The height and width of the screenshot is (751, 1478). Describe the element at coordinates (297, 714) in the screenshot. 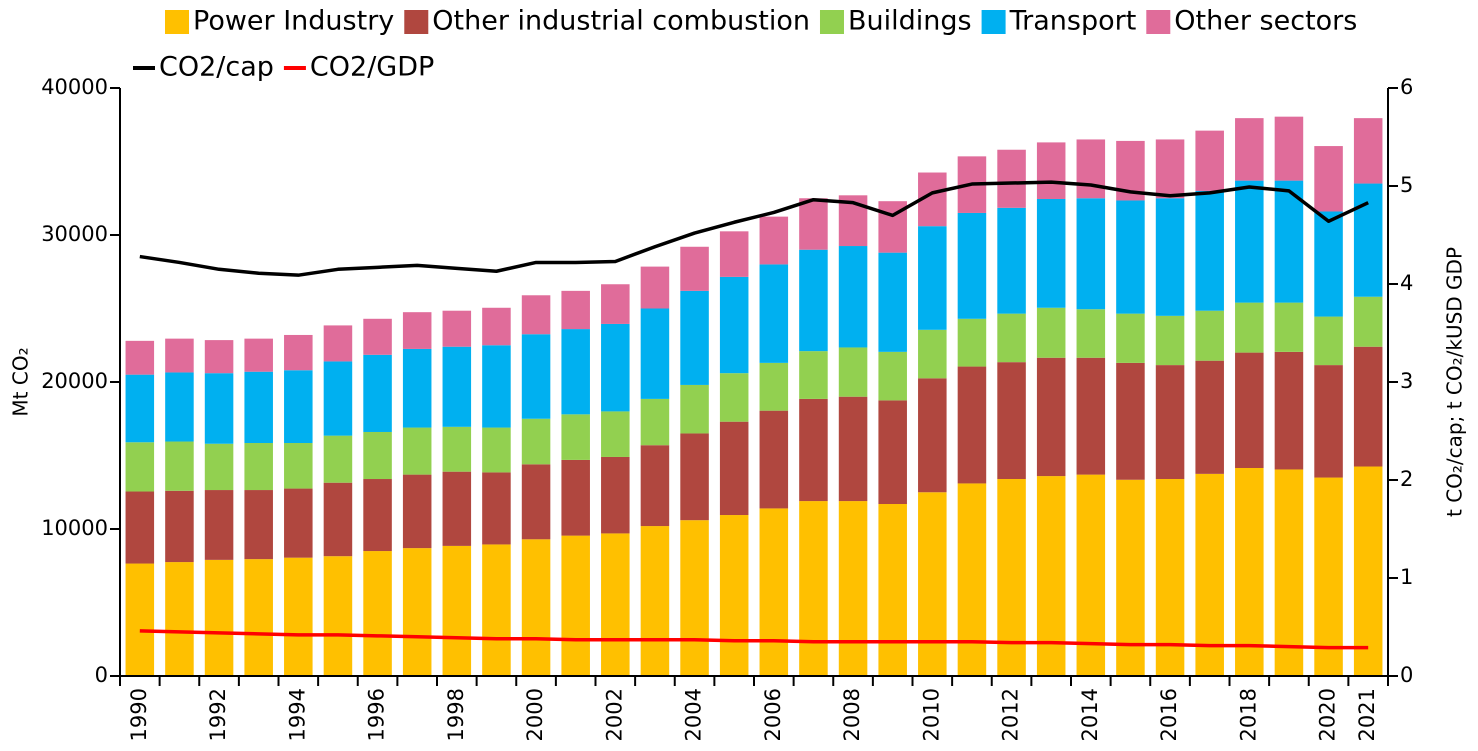

I see `x-tick-label: 1994` at that location.